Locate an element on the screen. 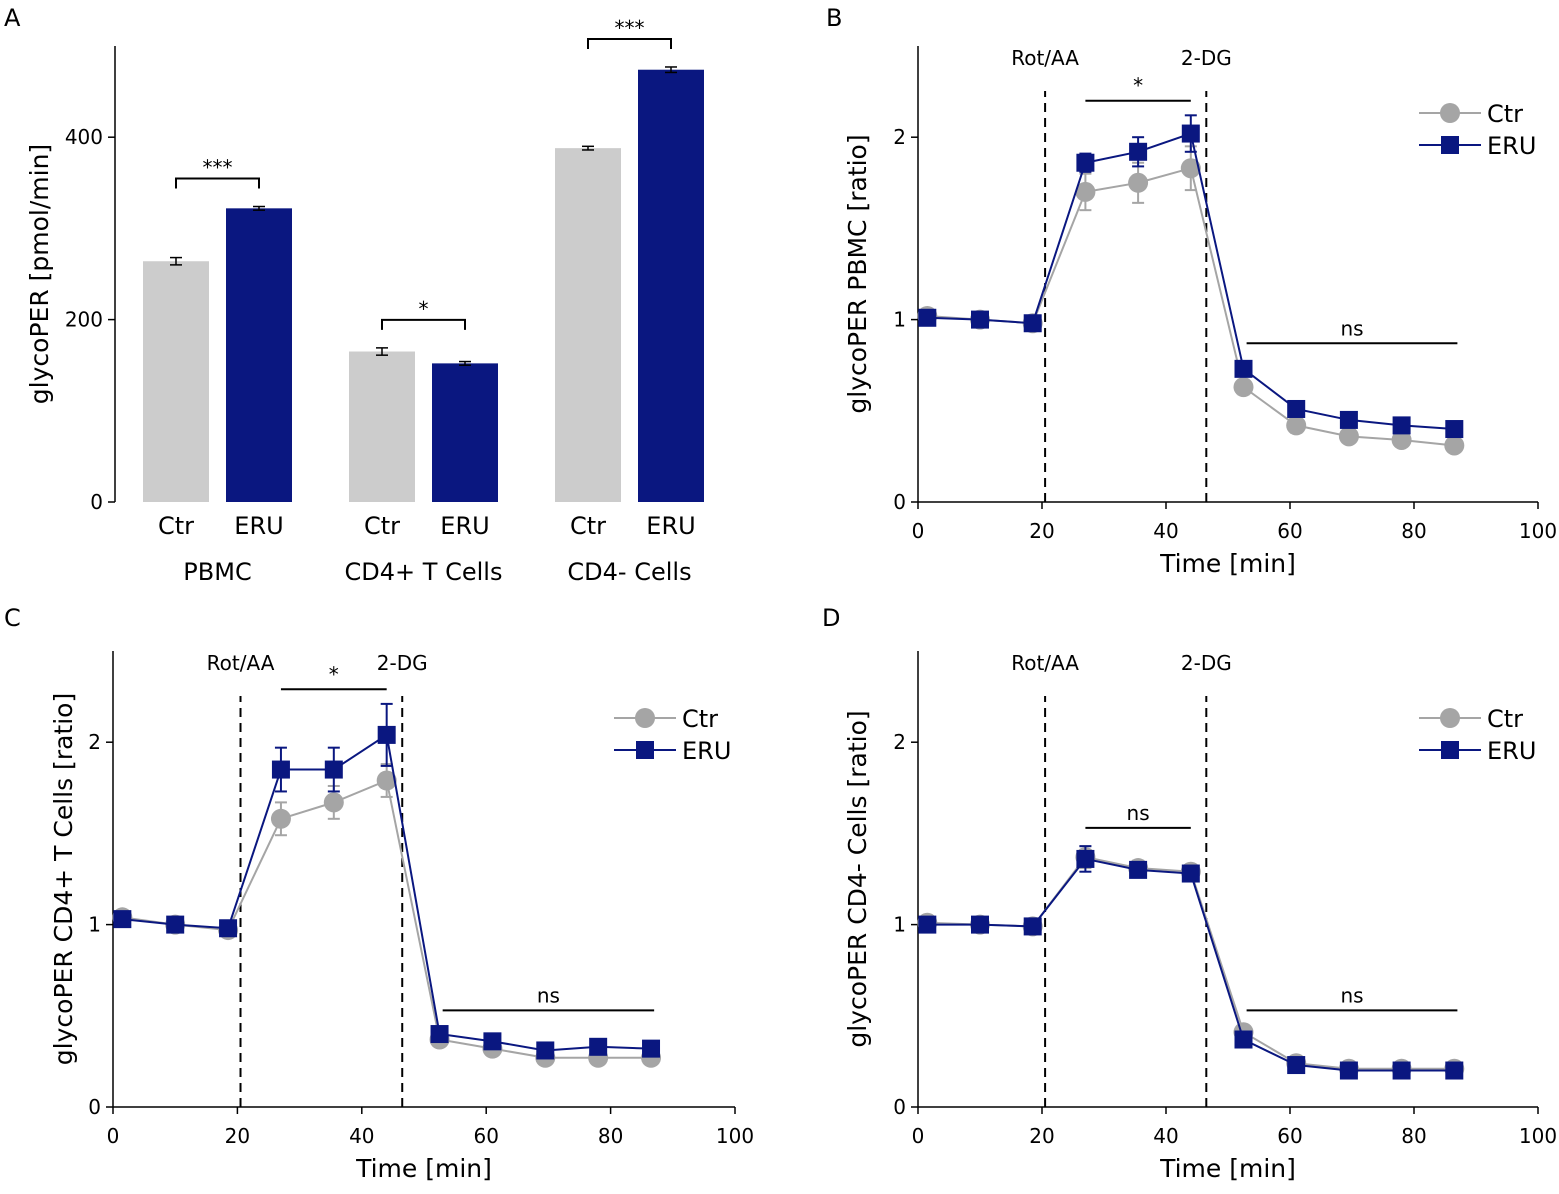  panel-label: B is located at coordinates (834, 18).